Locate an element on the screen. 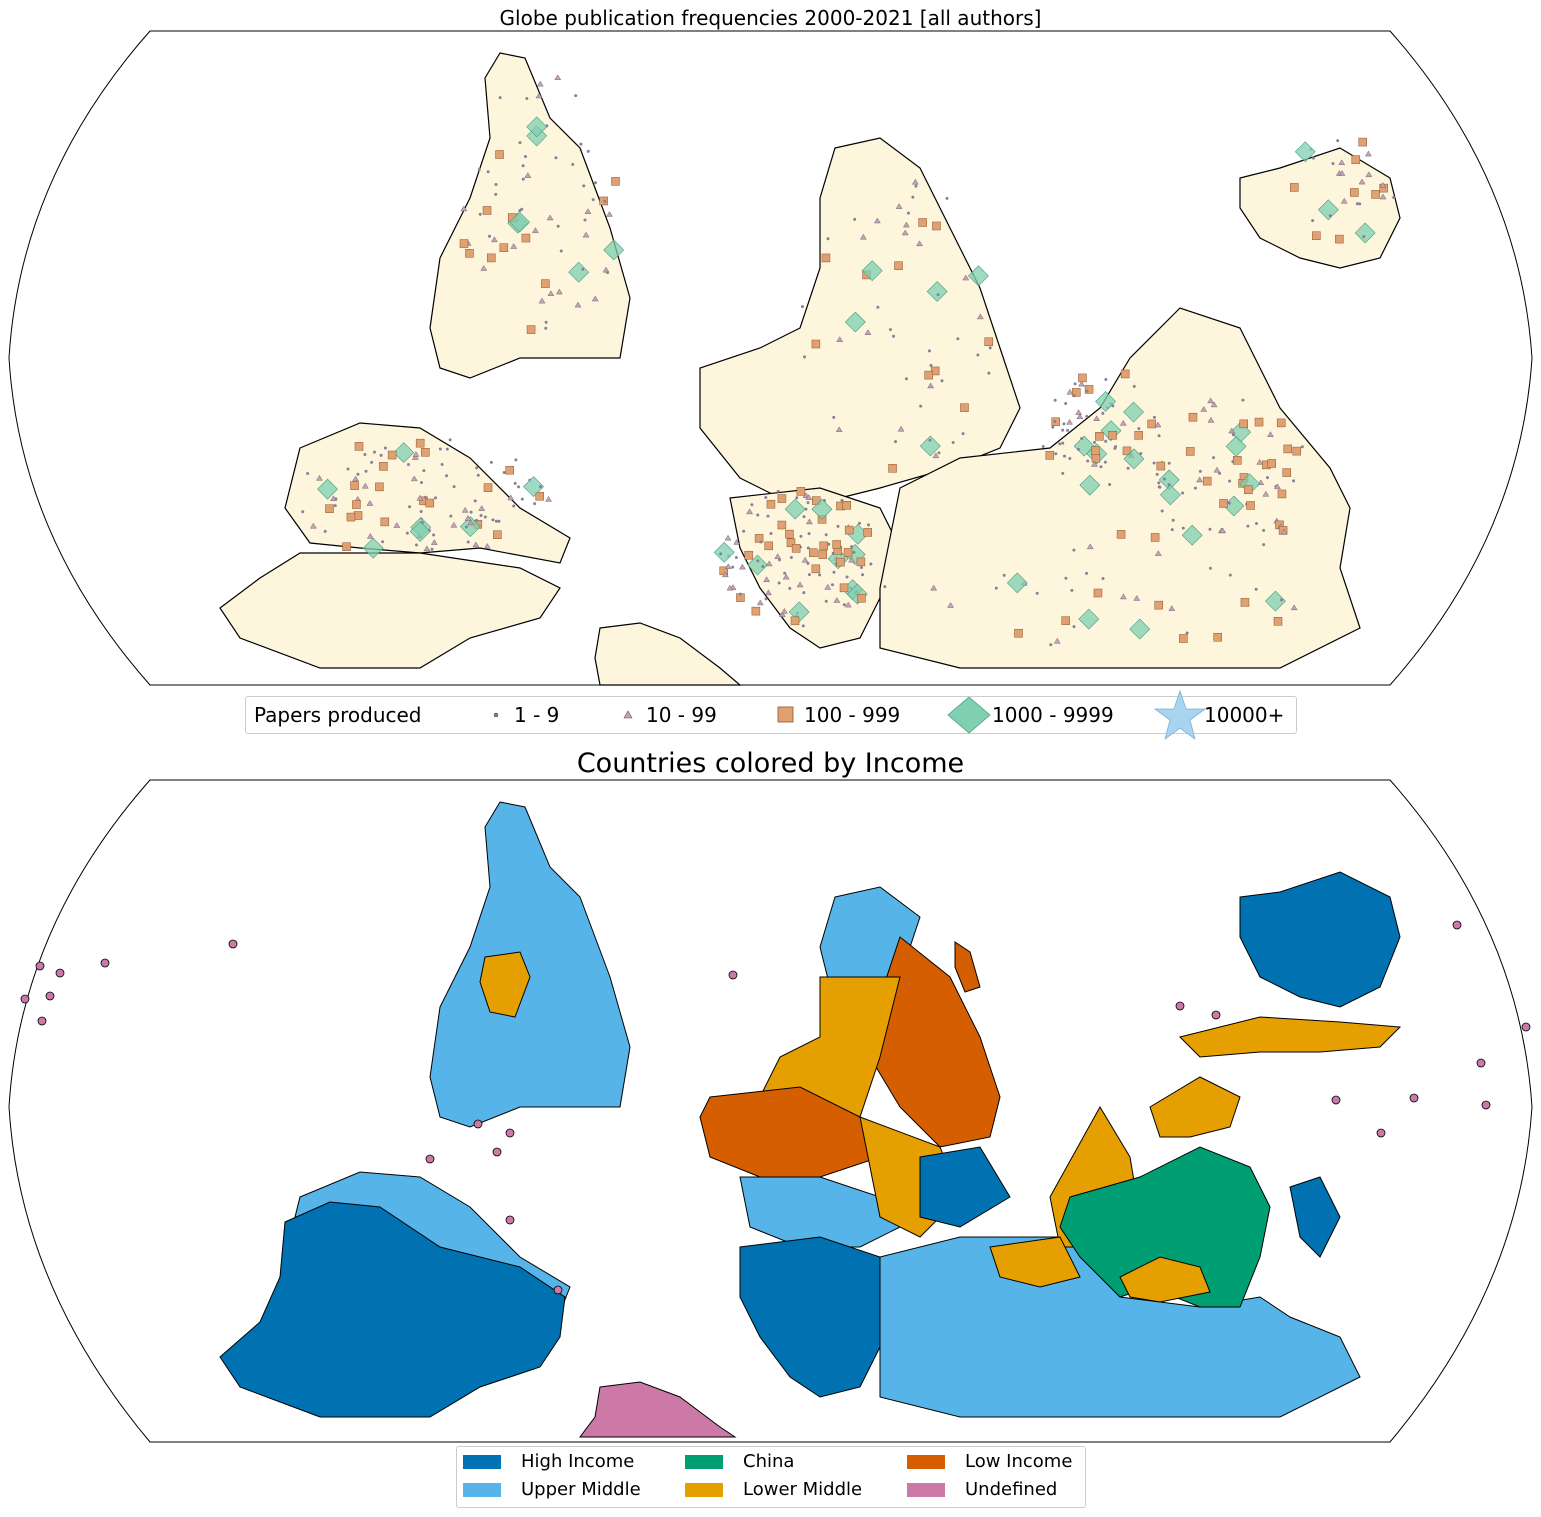 This screenshot has height=1517, width=1541. region-australia is located at coordinates (530, 964).